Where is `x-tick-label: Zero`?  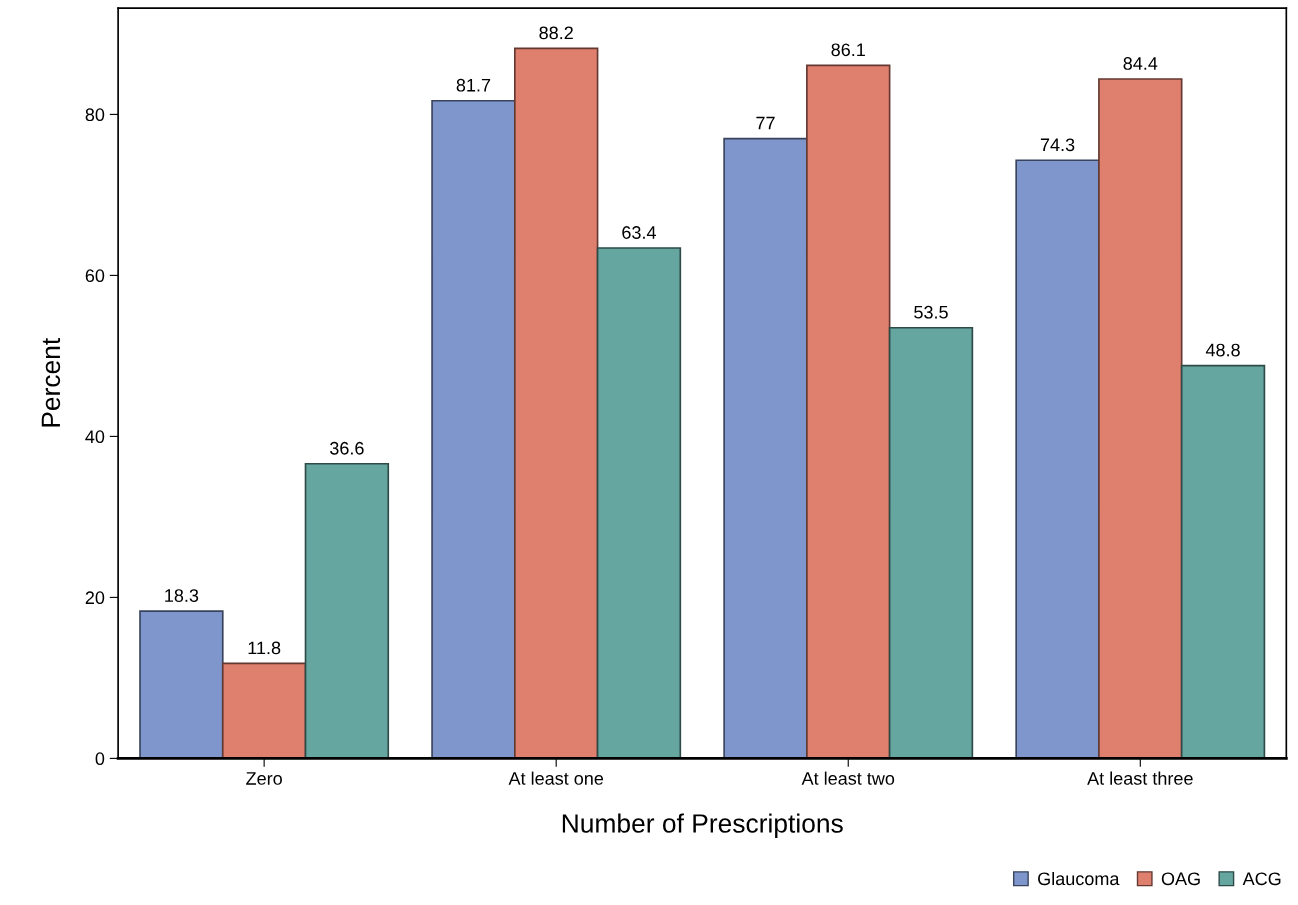 x-tick-label: Zero is located at coordinates (264, 778).